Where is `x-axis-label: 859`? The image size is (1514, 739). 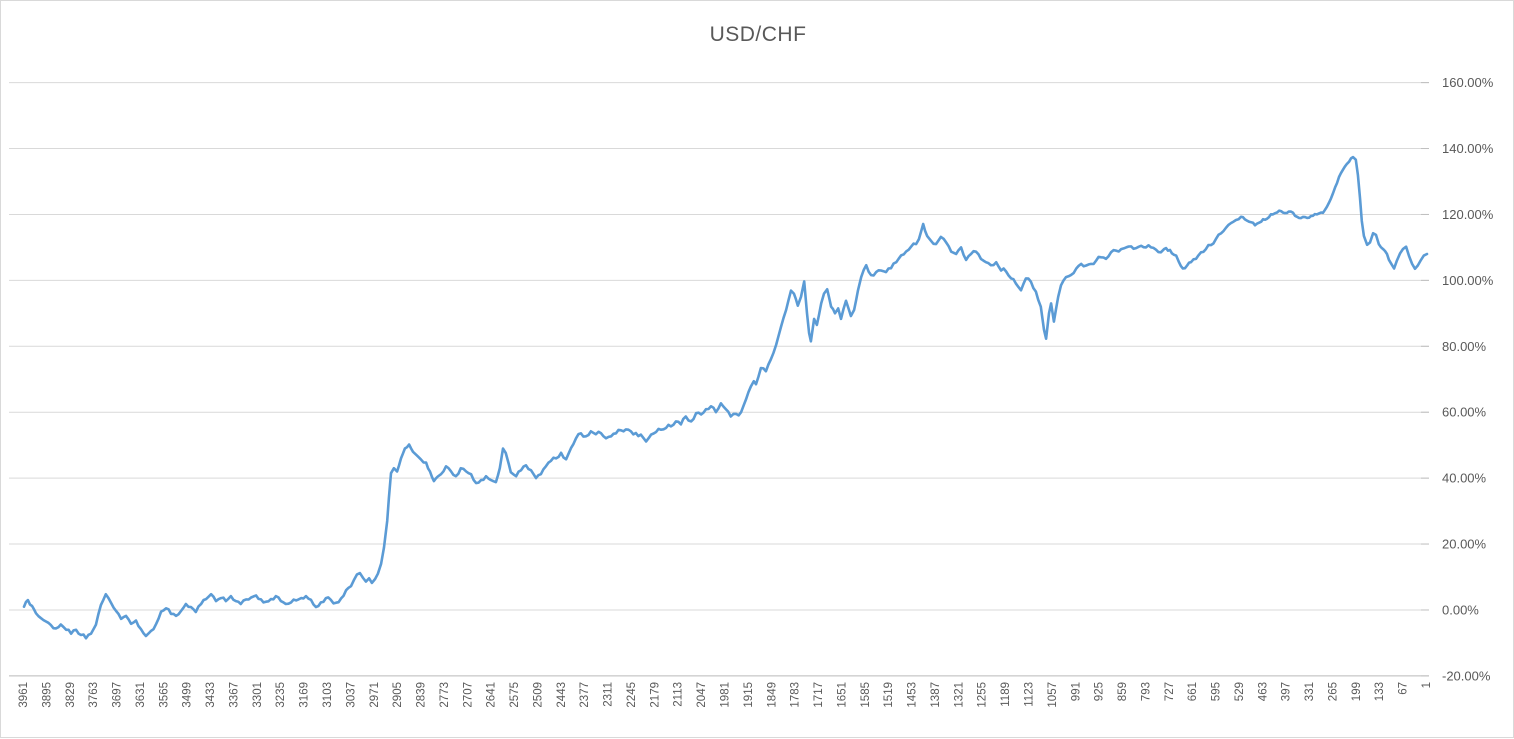
x-axis-label: 859 is located at coordinates (1123, 691).